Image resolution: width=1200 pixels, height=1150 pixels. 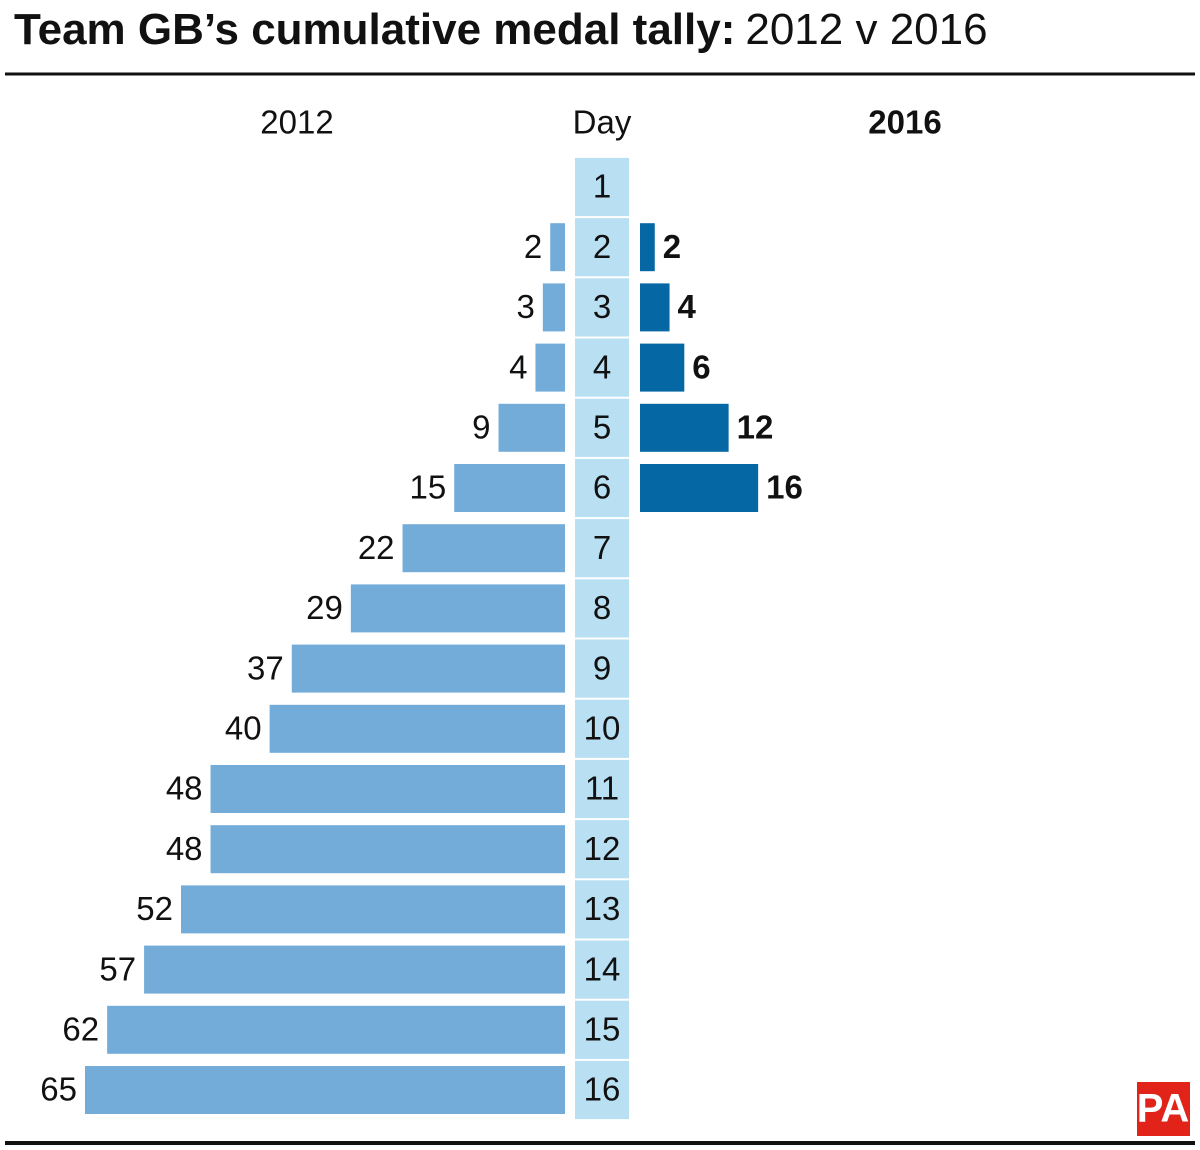 I want to click on value-label: 15, so click(x=428, y=487).